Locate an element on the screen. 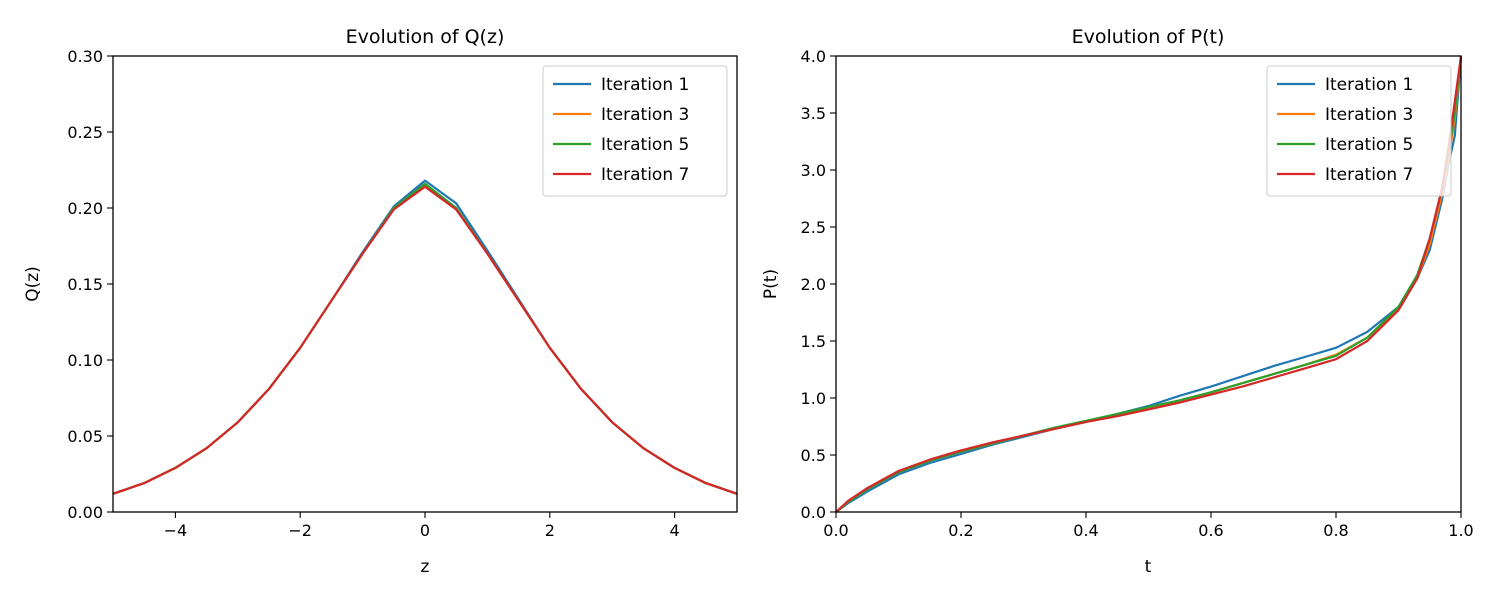 This screenshot has width=1500, height=600. x-axis-label: t is located at coordinates (1148, 567).